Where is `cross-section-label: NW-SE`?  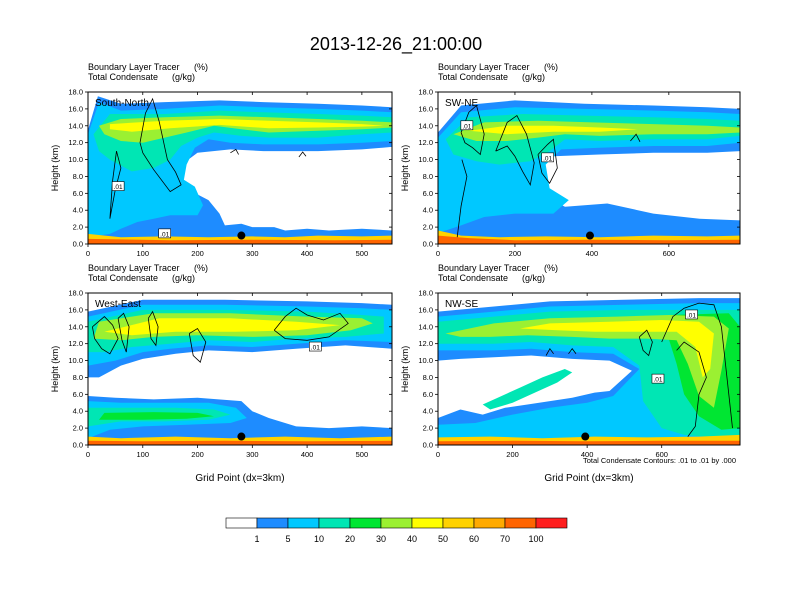 cross-section-label: NW-SE is located at coordinates (461, 304).